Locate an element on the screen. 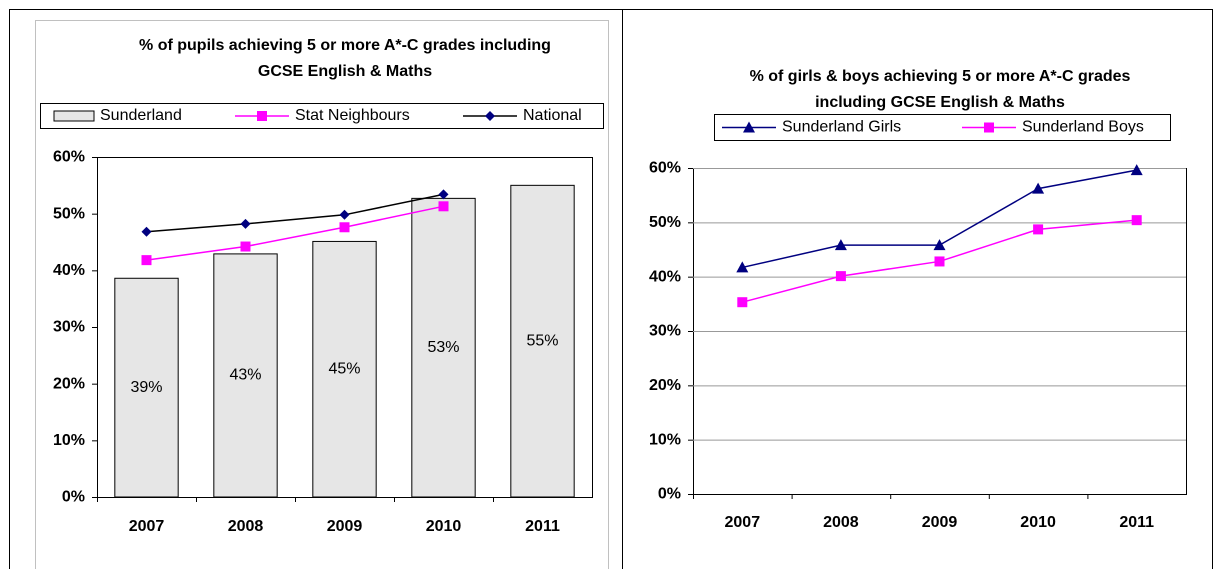 Image resolution: width=1223 pixels, height=569 pixels. value-label: 55% is located at coordinates (542, 340).